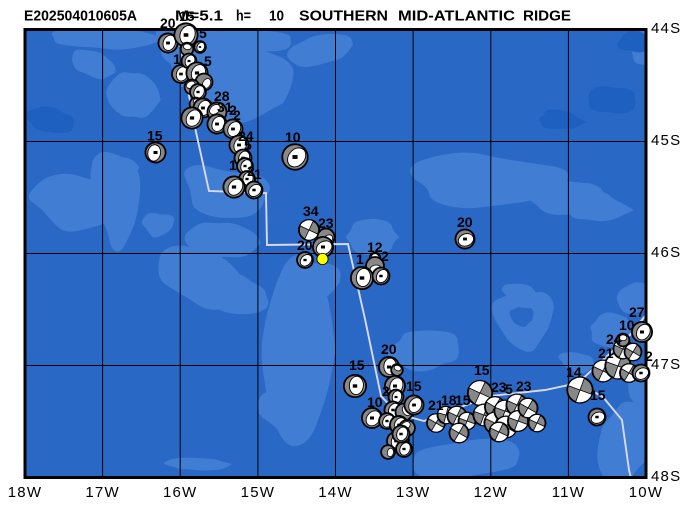 Image resolution: width=690 pixels, height=510 pixels. I want to click on svg-text: 18W, so click(25, 492).